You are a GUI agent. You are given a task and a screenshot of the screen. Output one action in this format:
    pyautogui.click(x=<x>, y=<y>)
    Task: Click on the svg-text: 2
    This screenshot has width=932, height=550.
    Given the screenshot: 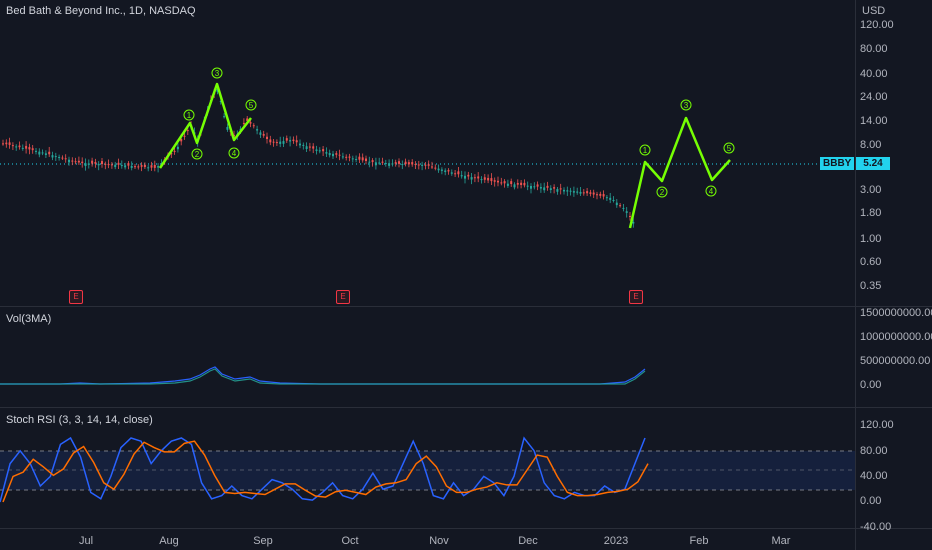 What is the action you would take?
    pyautogui.click(x=662, y=192)
    